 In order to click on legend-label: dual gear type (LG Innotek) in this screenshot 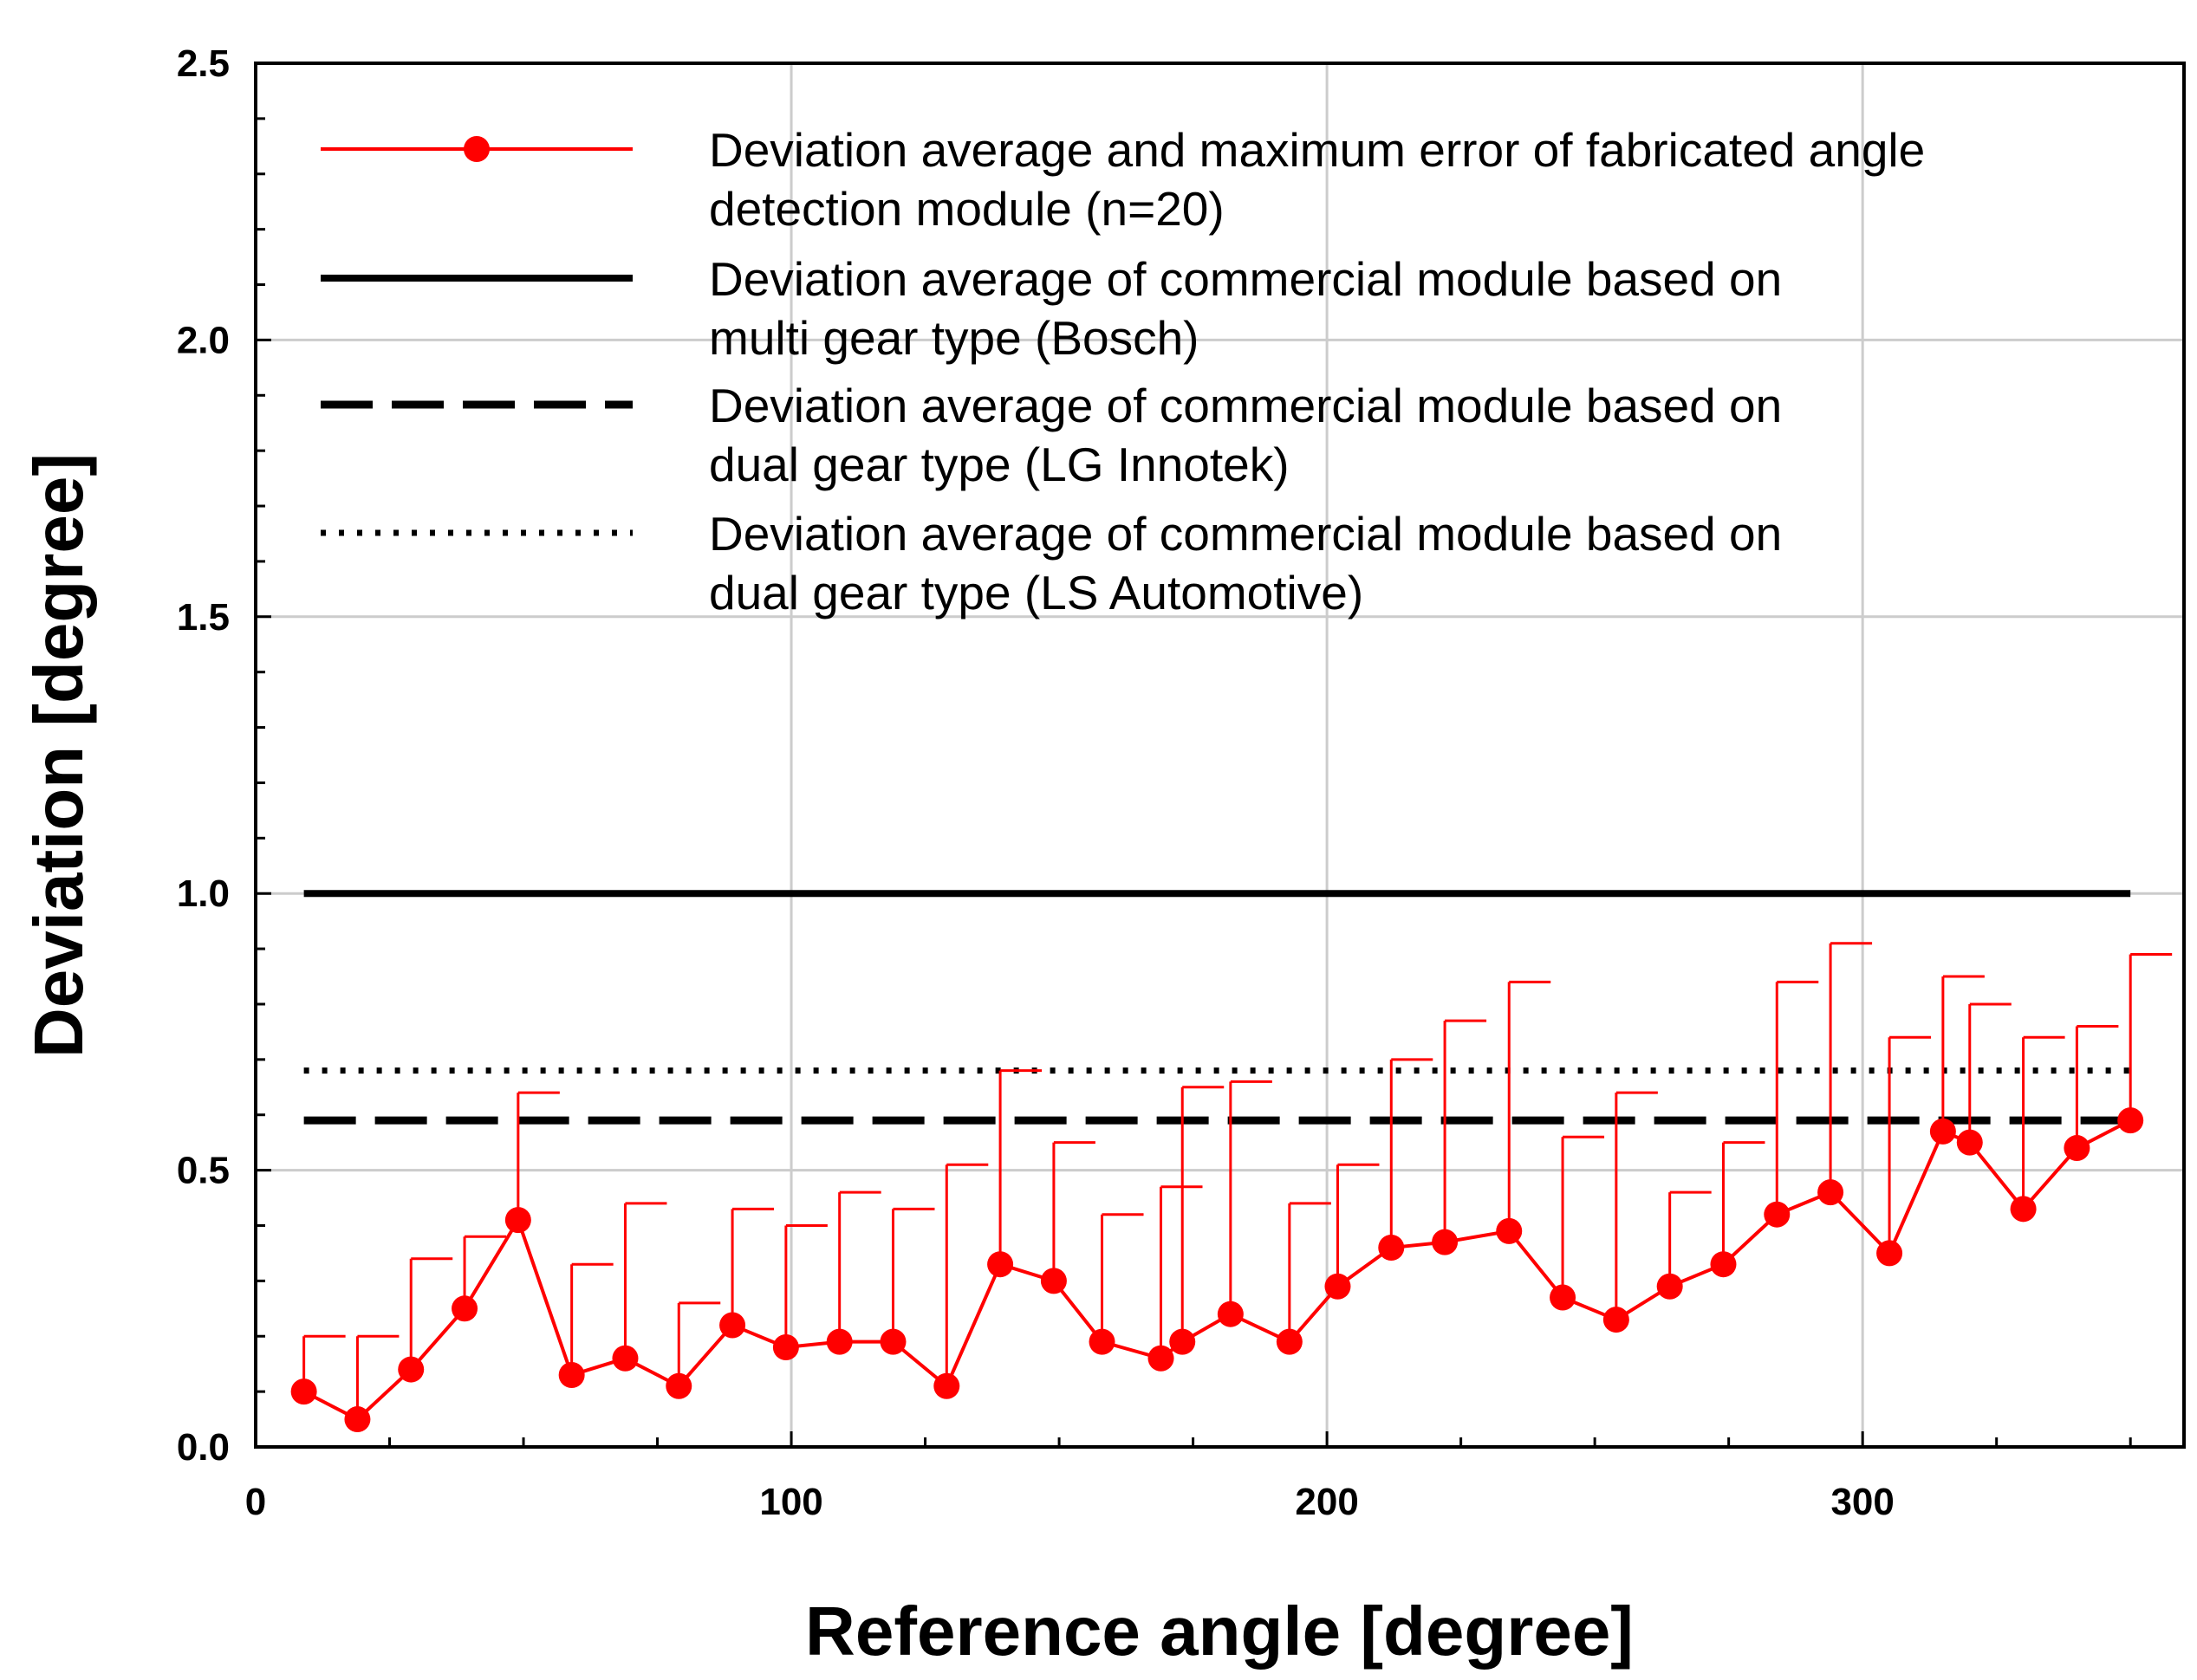, I will do `click(999, 464)`.